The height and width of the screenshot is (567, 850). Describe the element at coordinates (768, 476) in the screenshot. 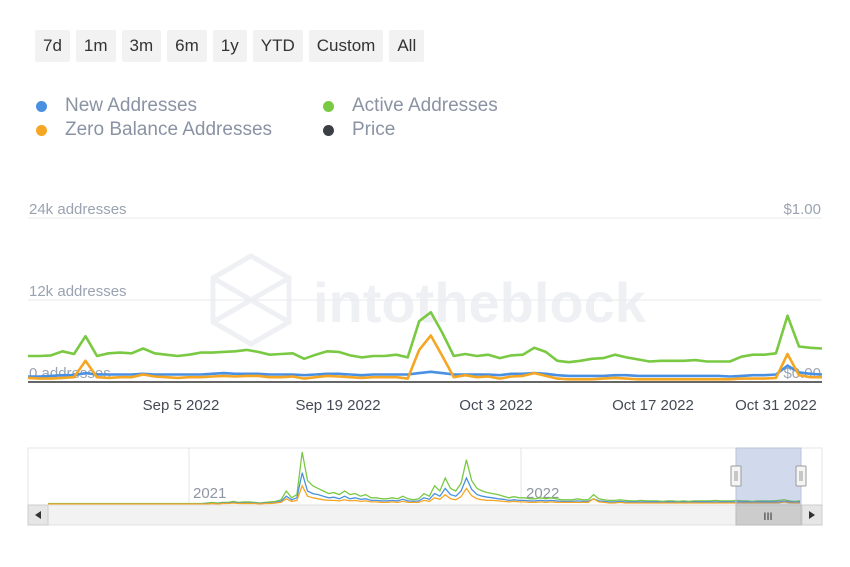

I see `navigator-selection` at that location.